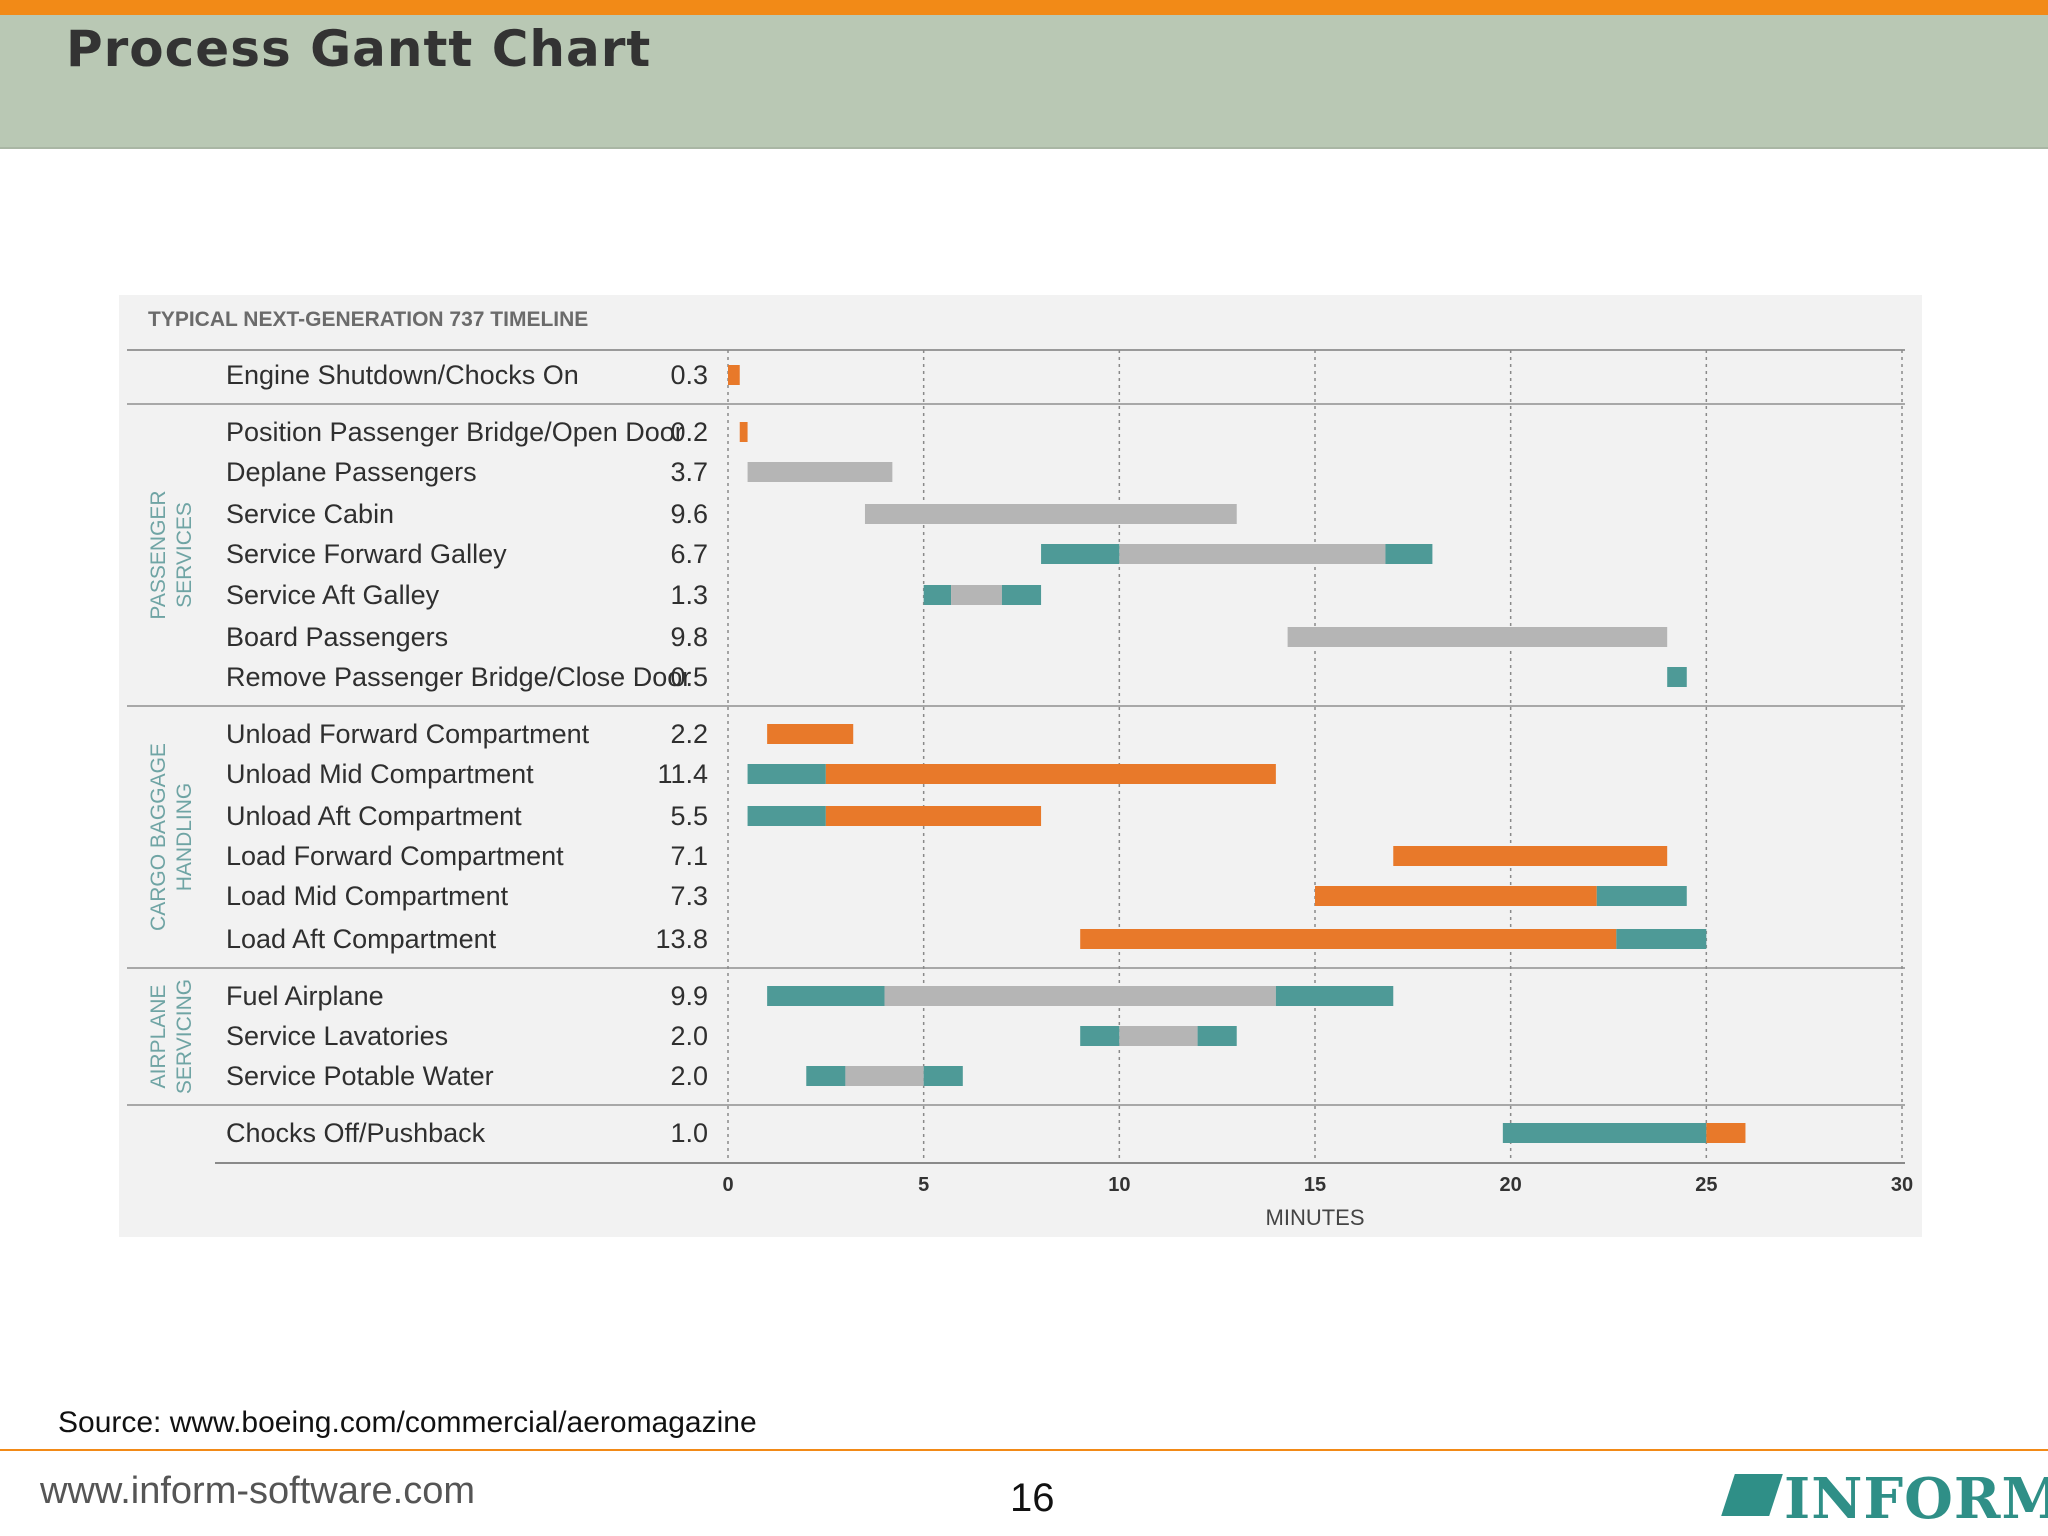  What do you see at coordinates (257, 1491) in the screenshot?
I see `footer-url: www.inform-software.com` at bounding box center [257, 1491].